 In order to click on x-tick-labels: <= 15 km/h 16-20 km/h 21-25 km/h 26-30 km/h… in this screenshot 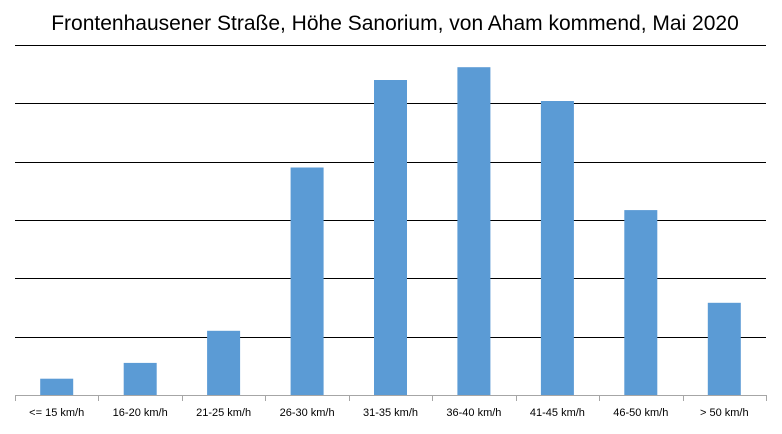, I will do `click(388, 413)`.